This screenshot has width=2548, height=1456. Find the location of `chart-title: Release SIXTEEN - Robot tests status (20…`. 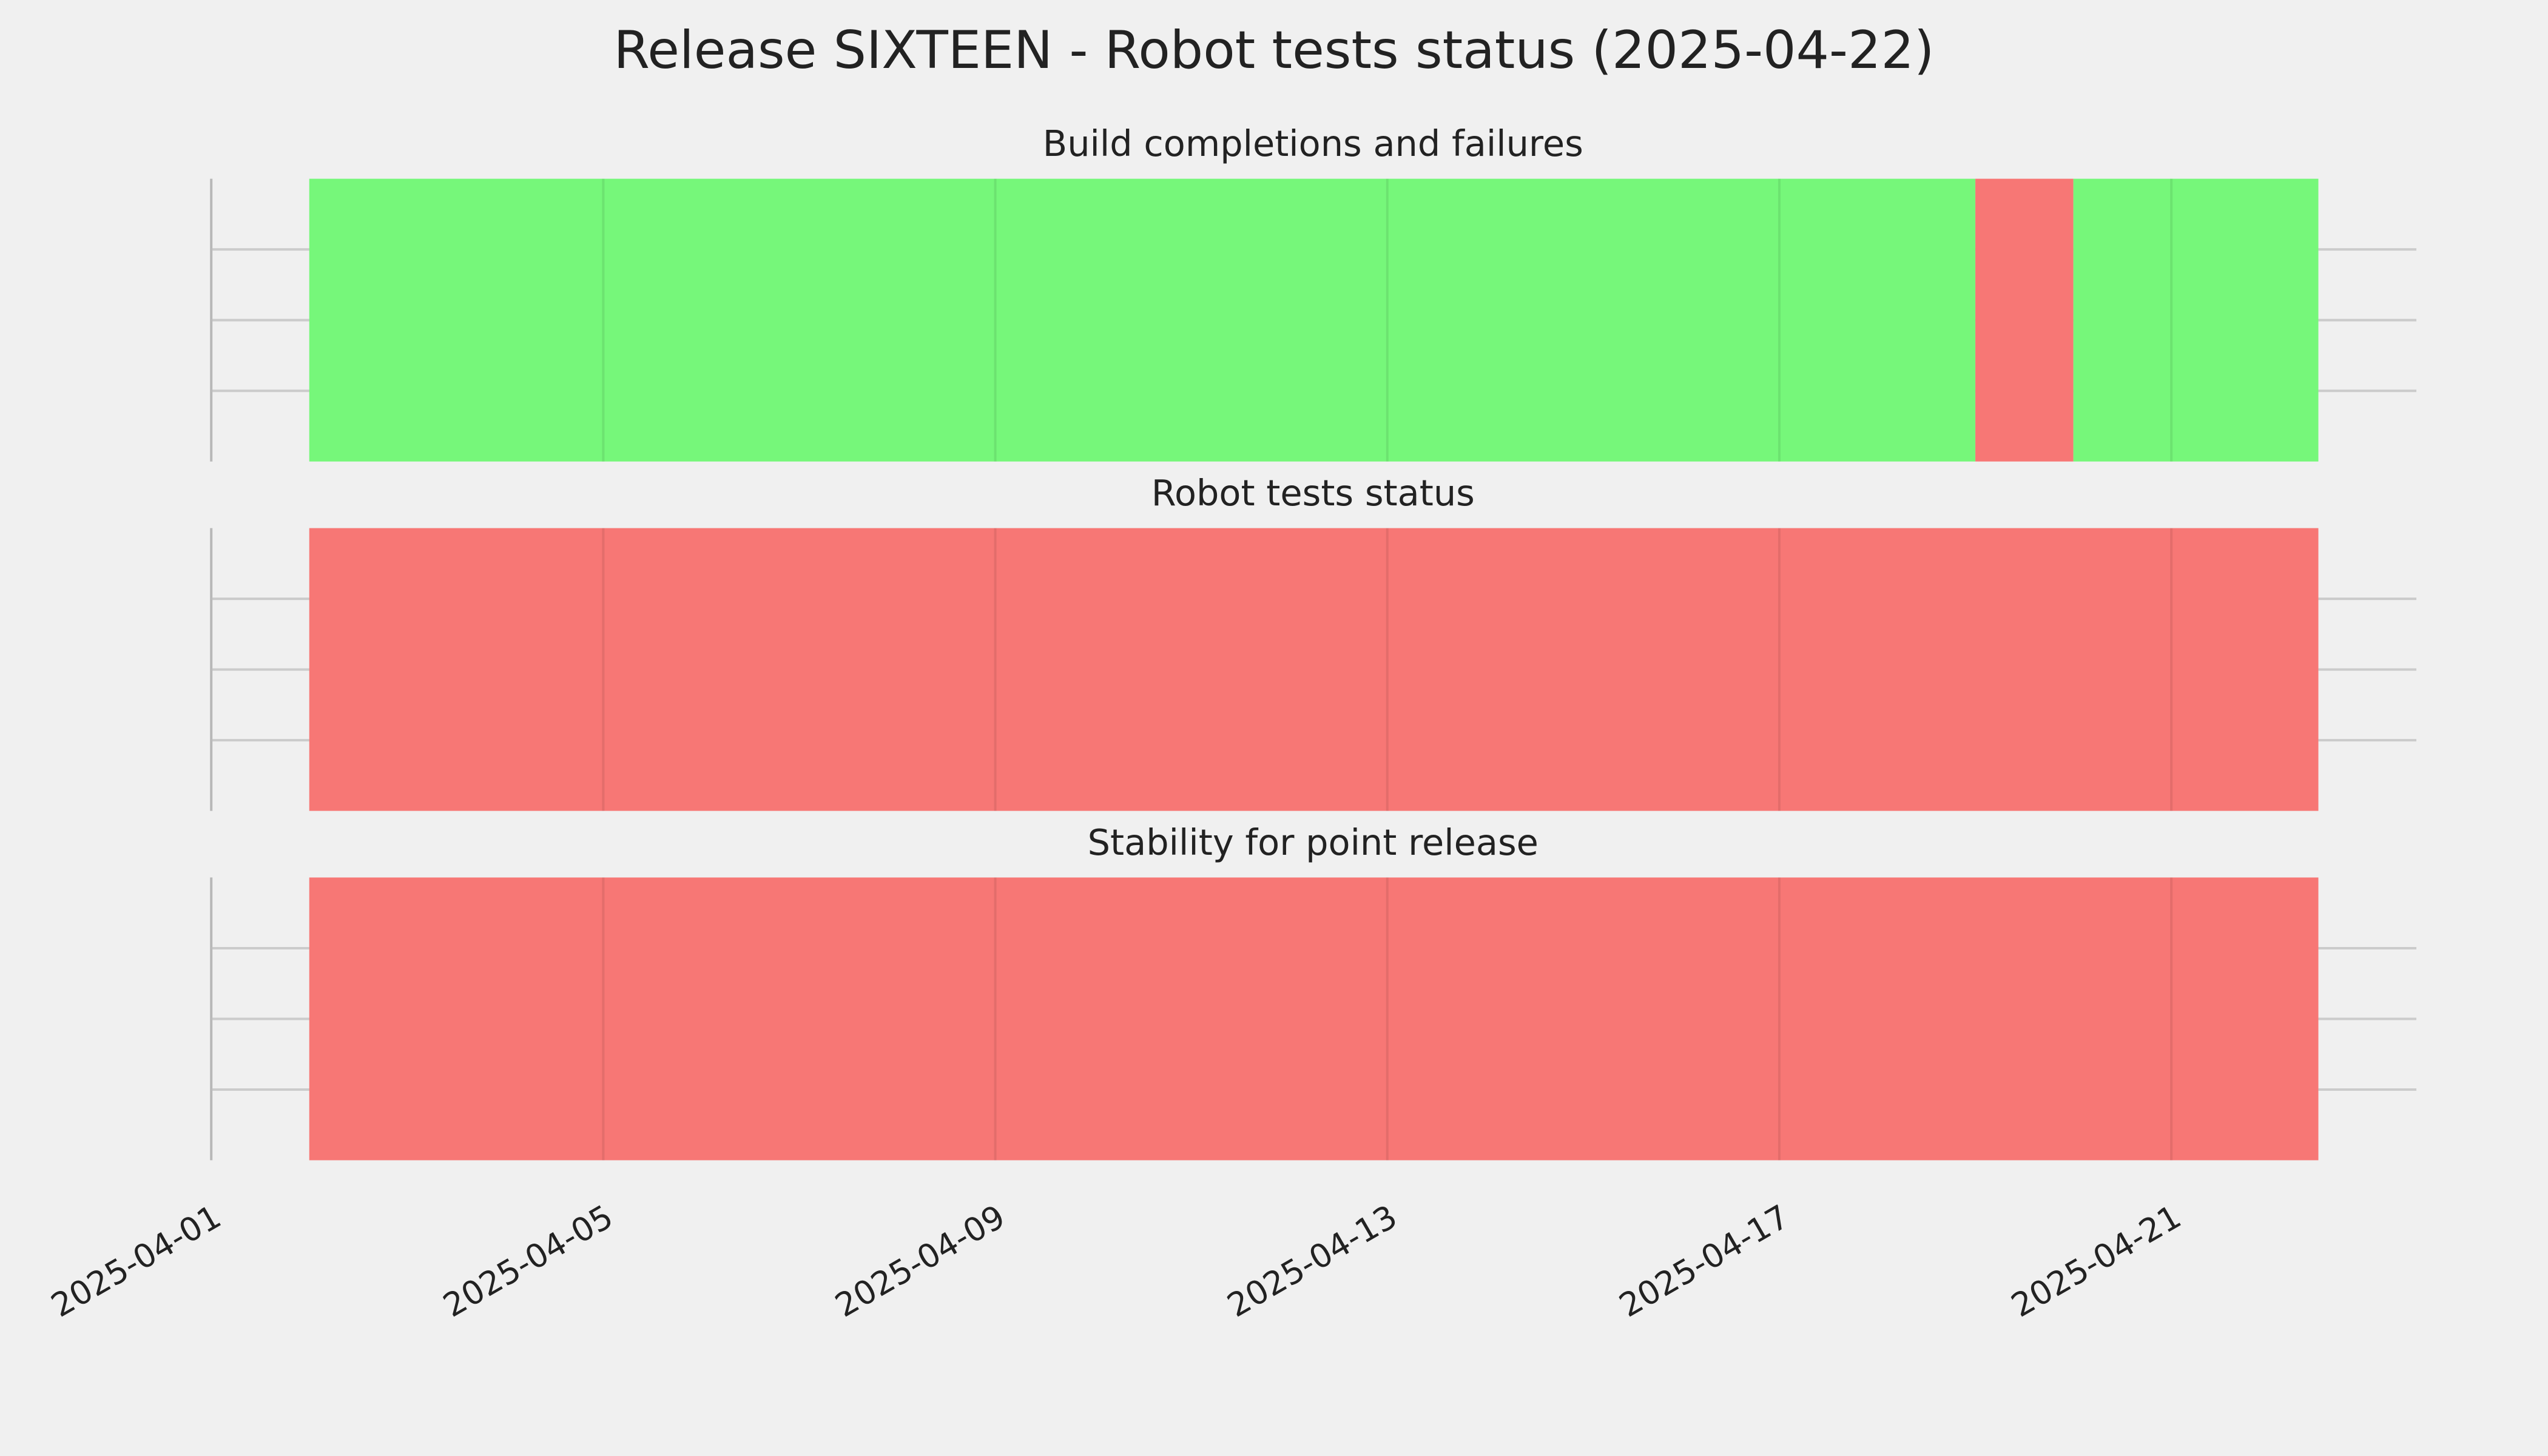

chart-title: Release SIXTEEN - Robot tests status (20… is located at coordinates (1274, 50).